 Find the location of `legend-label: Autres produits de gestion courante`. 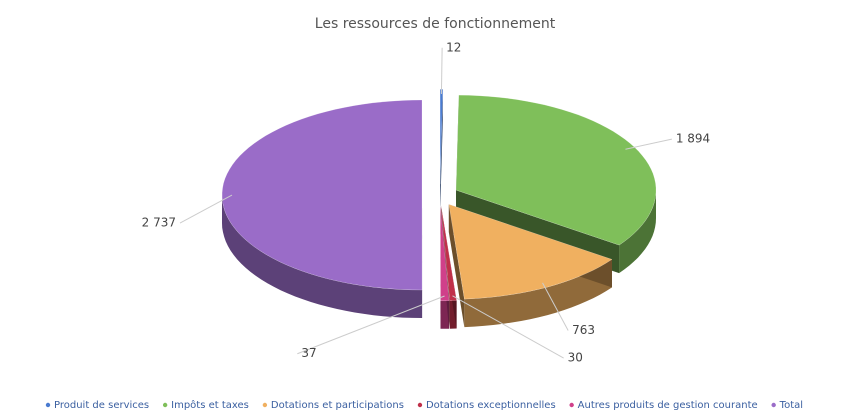

legend-label: Autres produits de gestion courante is located at coordinates (668, 405).